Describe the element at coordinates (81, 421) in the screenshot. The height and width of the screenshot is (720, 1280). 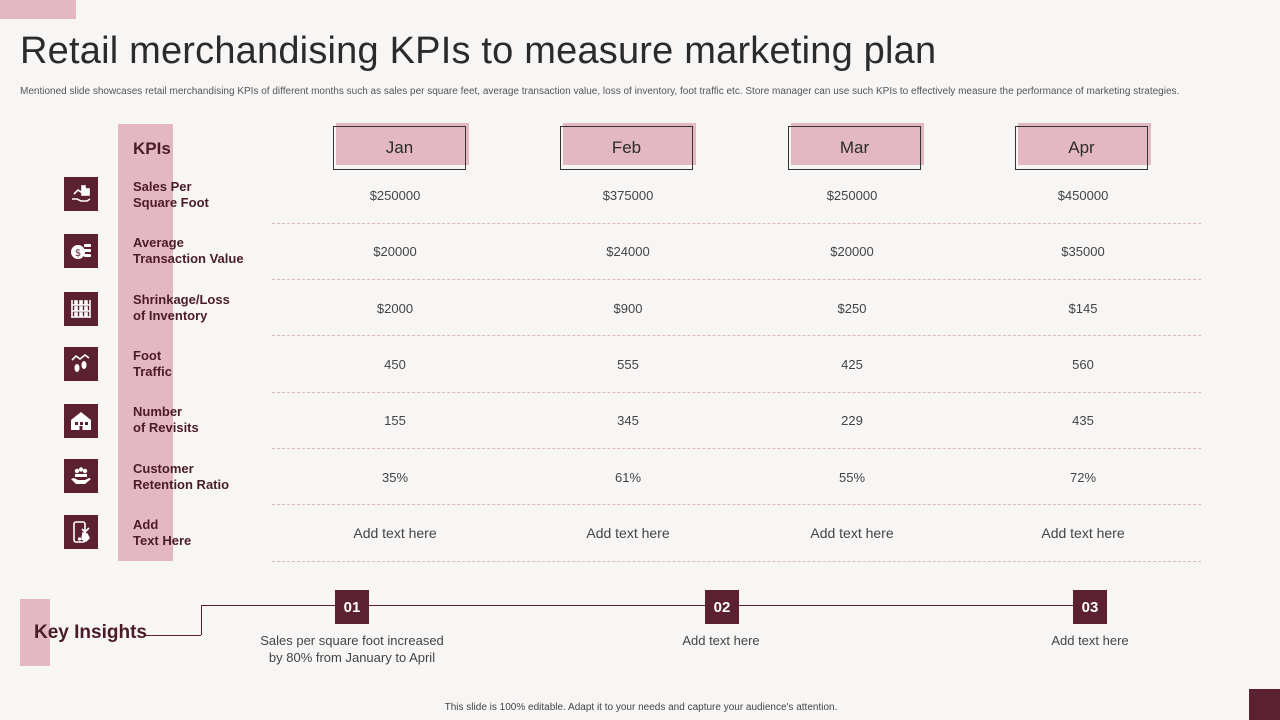
I see `store-revisits-icon` at that location.